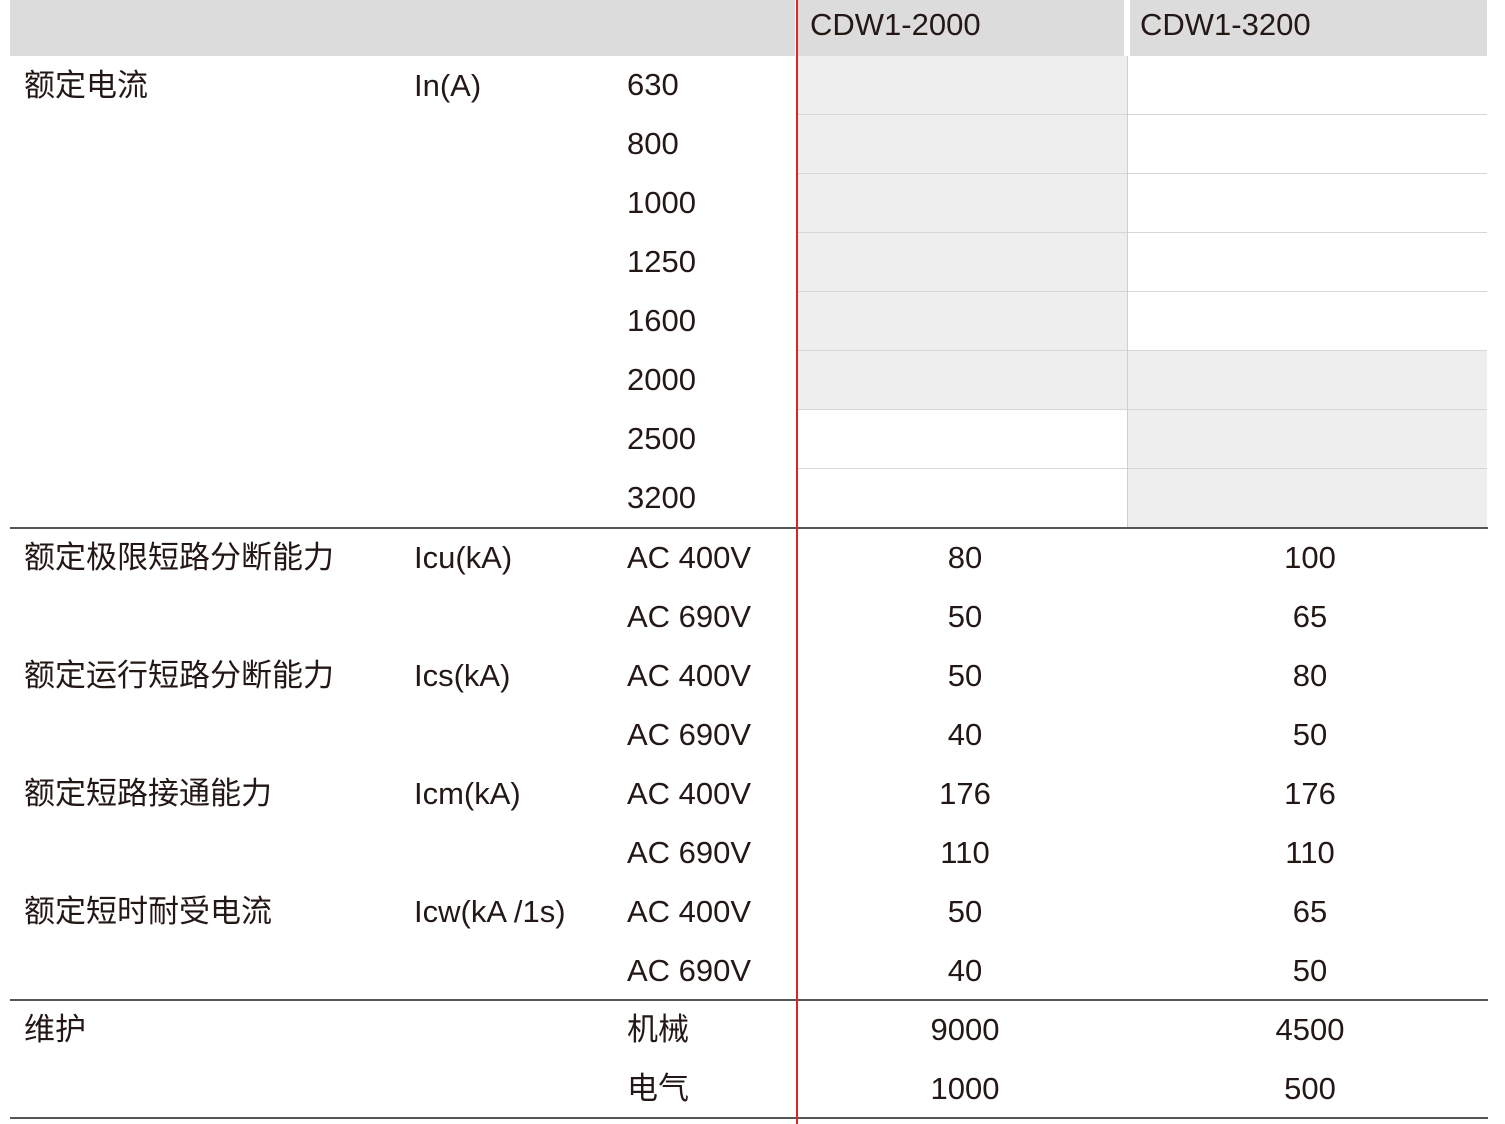 The height and width of the screenshot is (1124, 1505). Describe the element at coordinates (658, 1088) in the screenshot. I see `condition: 电气` at that location.